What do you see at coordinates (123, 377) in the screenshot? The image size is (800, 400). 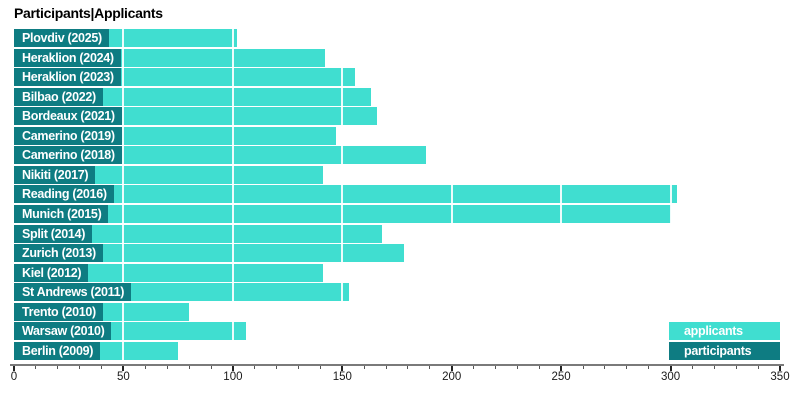 I see `axis-tick-label: 50` at bounding box center [123, 377].